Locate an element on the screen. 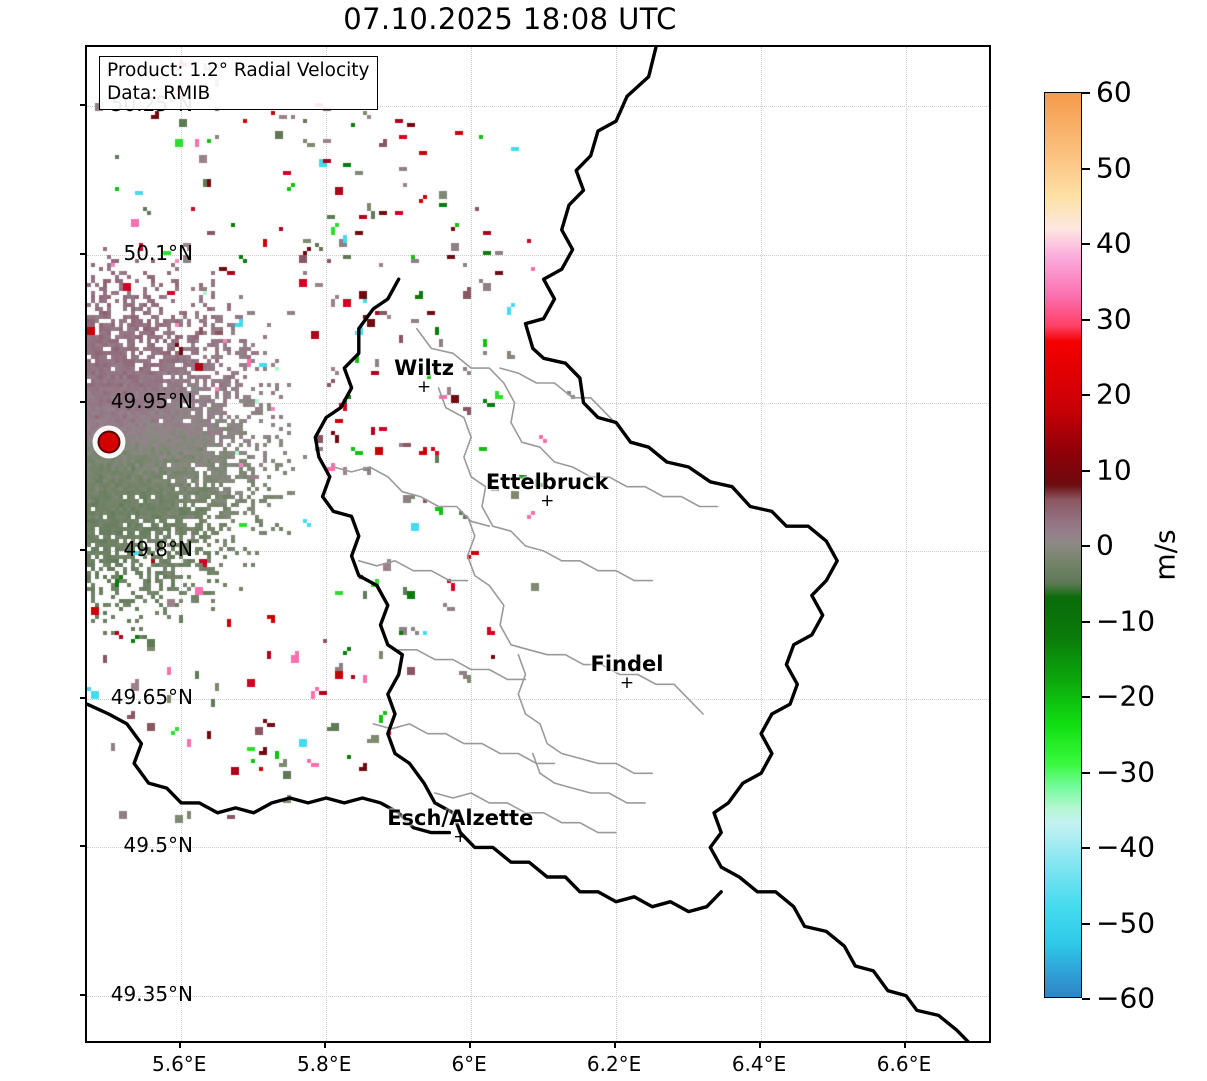 Image resolution: width=1207 pixels, height=1081 pixels. colorbar-tick-label: −30 is located at coordinates (1126, 771).